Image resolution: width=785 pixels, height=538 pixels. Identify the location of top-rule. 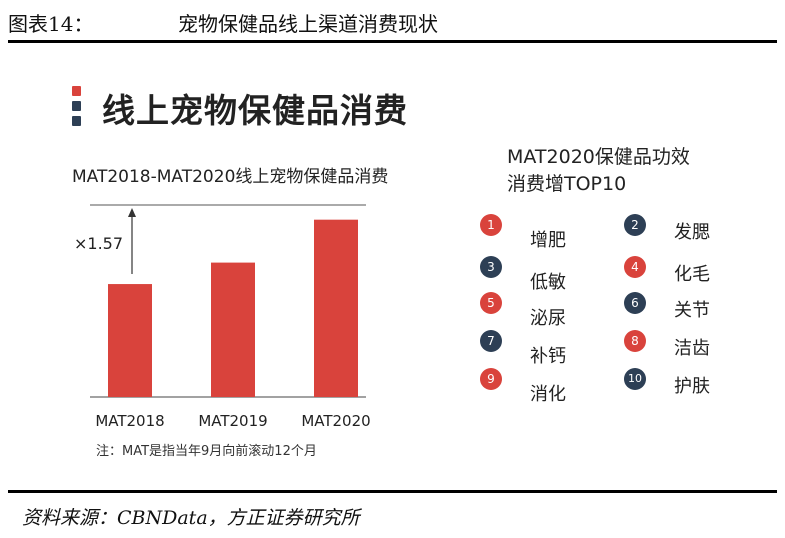
(392, 41).